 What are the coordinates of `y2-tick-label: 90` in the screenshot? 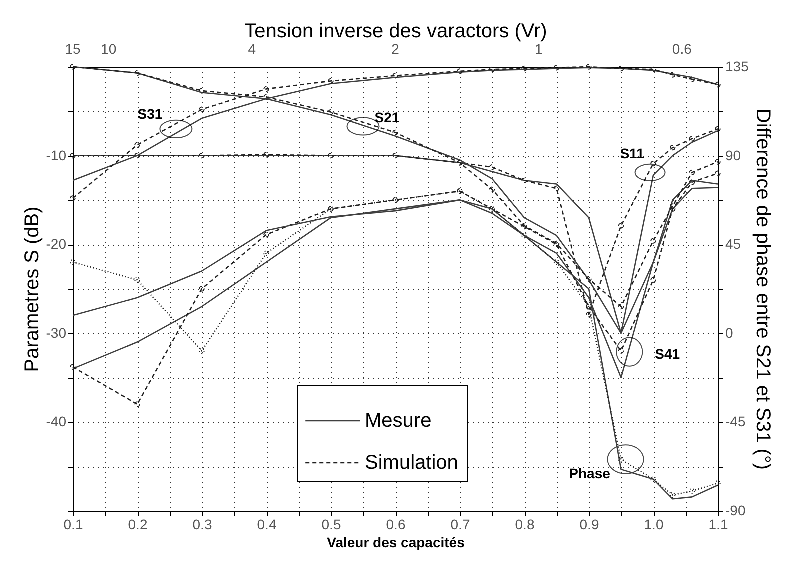 It's located at (734, 155).